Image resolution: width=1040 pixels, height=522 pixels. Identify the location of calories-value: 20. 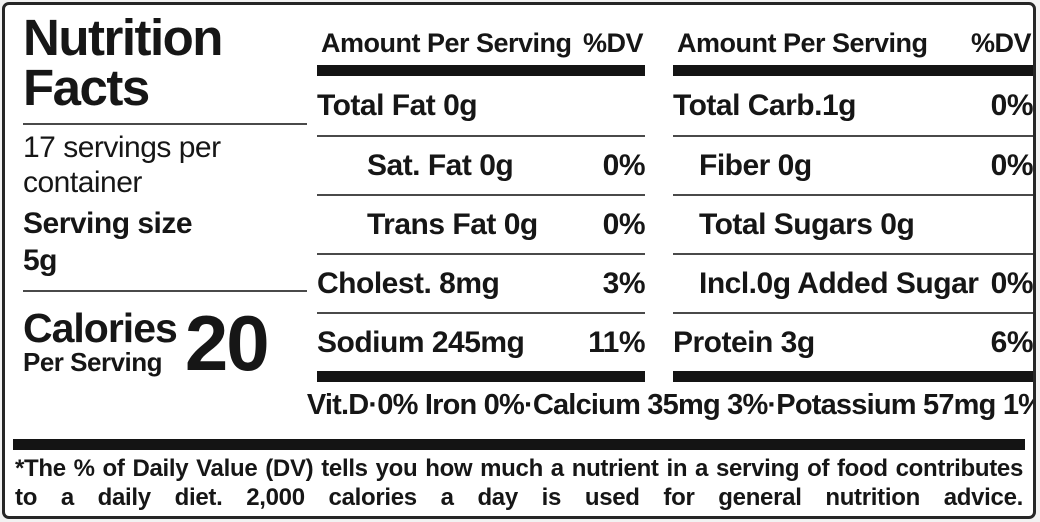
(227, 342).